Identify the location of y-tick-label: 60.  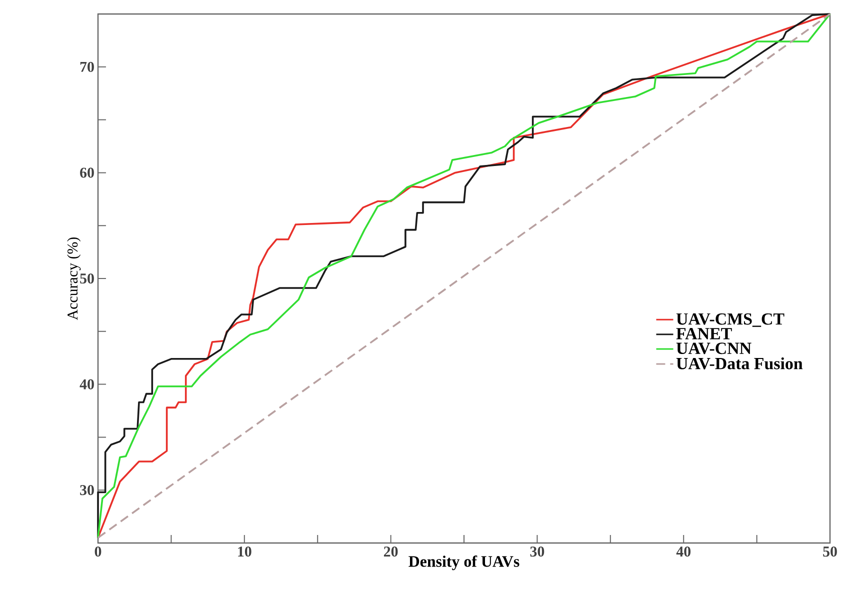
(87, 173).